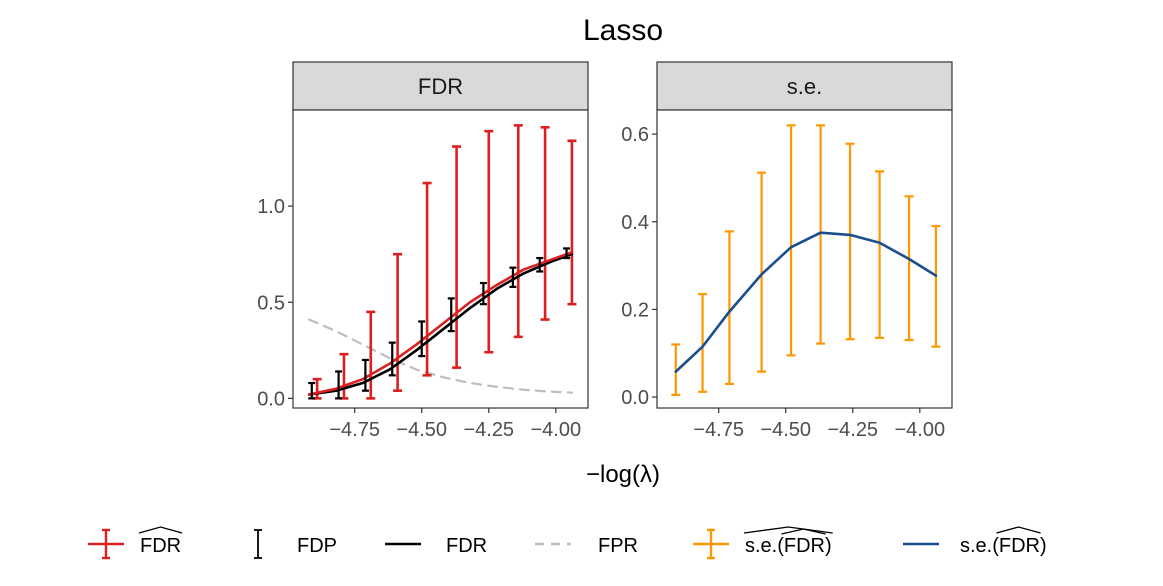 This screenshot has height=586, width=1163. Describe the element at coordinates (635, 135) in the screenshot. I see `y-tick-label: 0.6` at that location.